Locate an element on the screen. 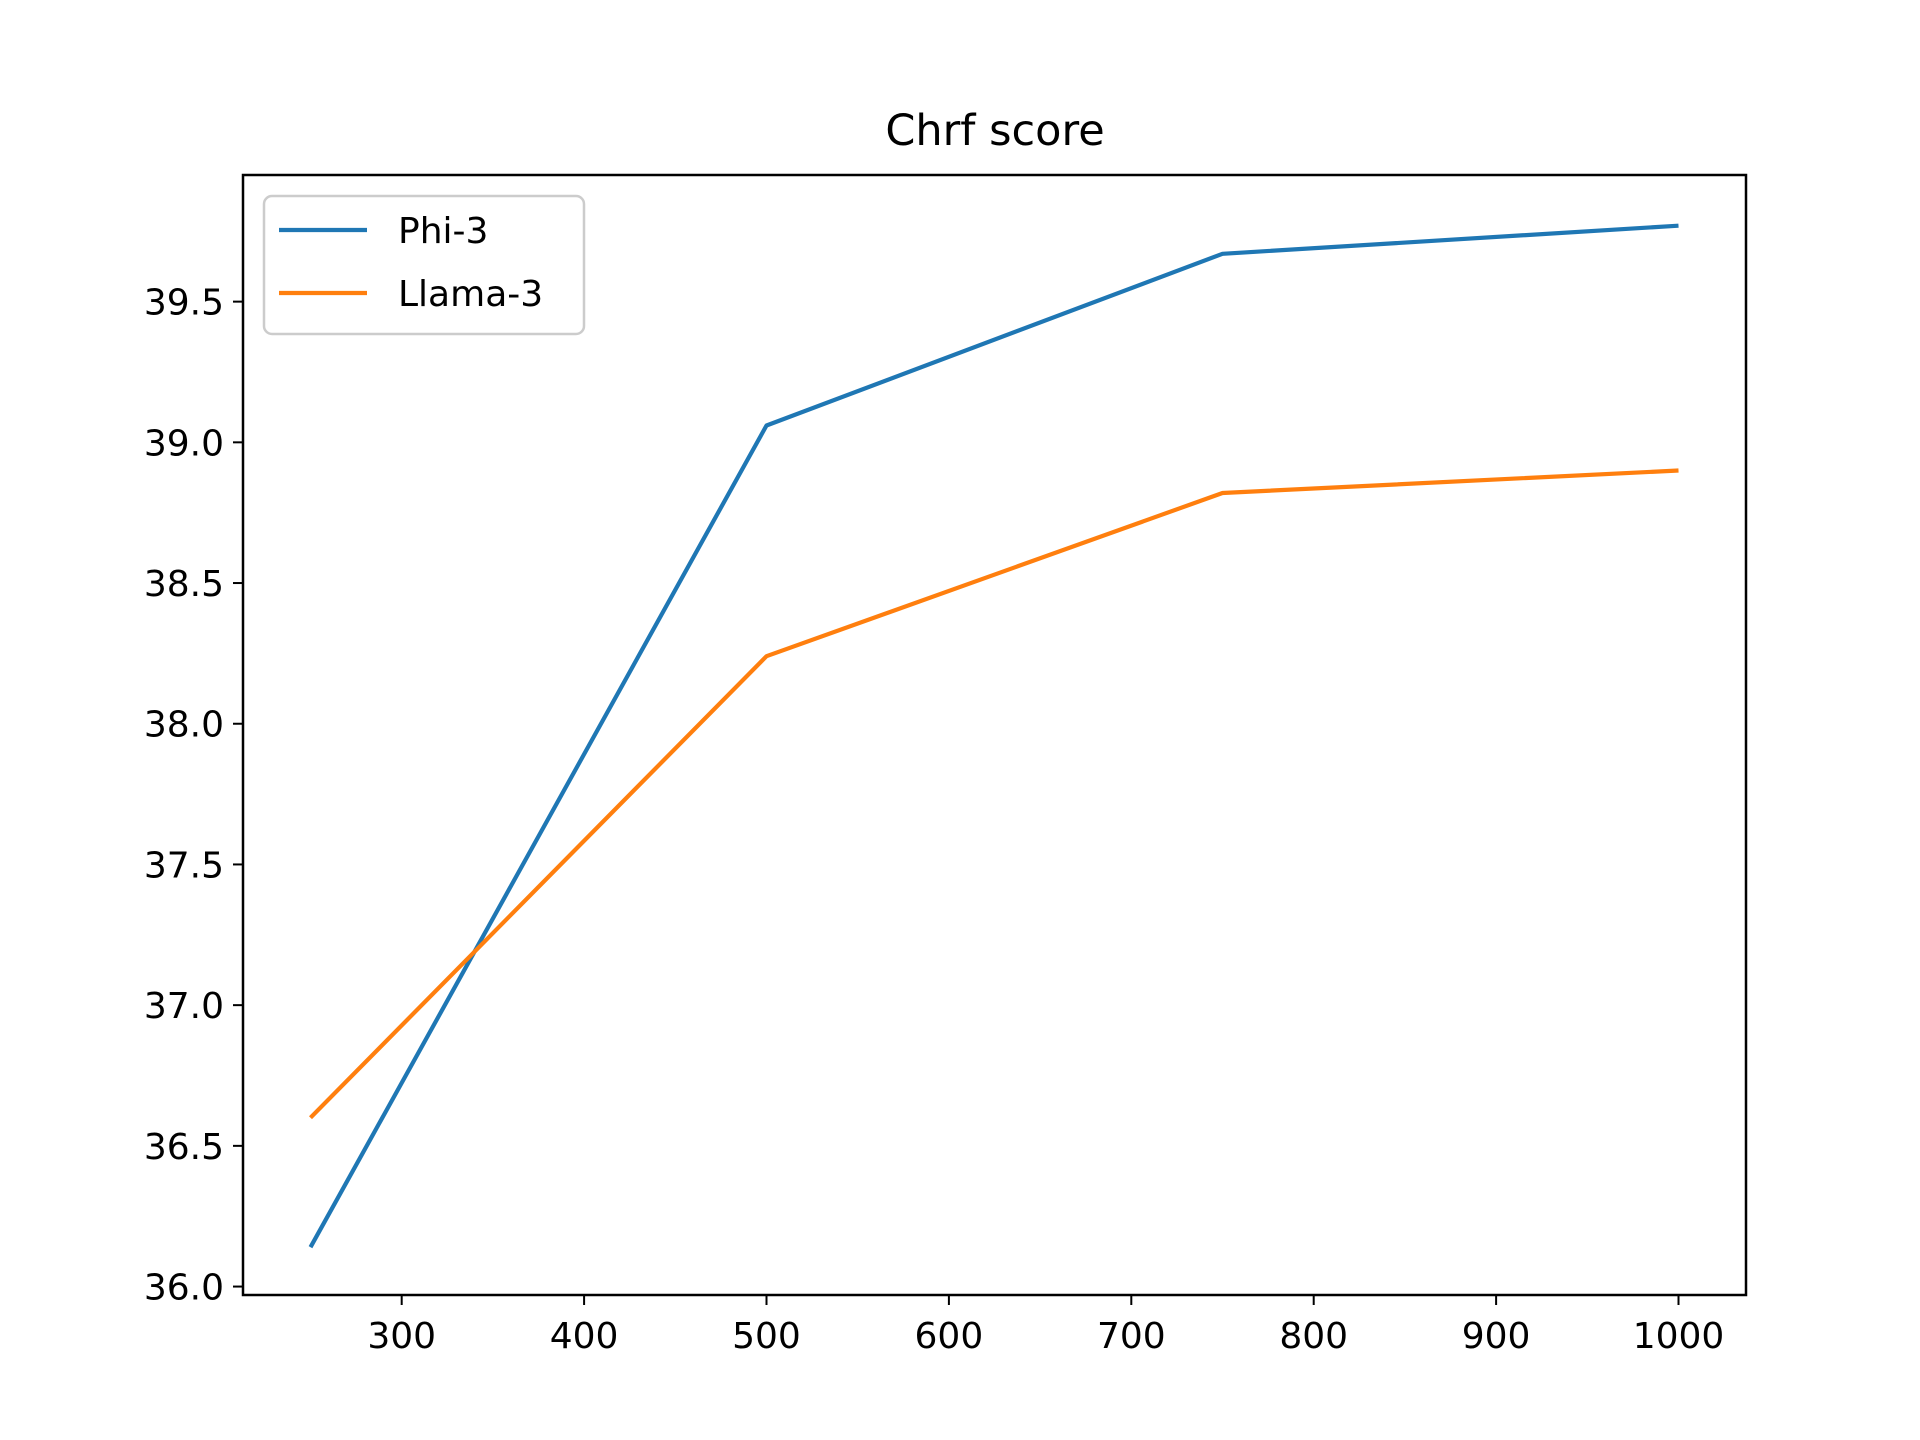 This screenshot has height=1440, width=1920. y-tick-label: 39.5 is located at coordinates (184, 303).